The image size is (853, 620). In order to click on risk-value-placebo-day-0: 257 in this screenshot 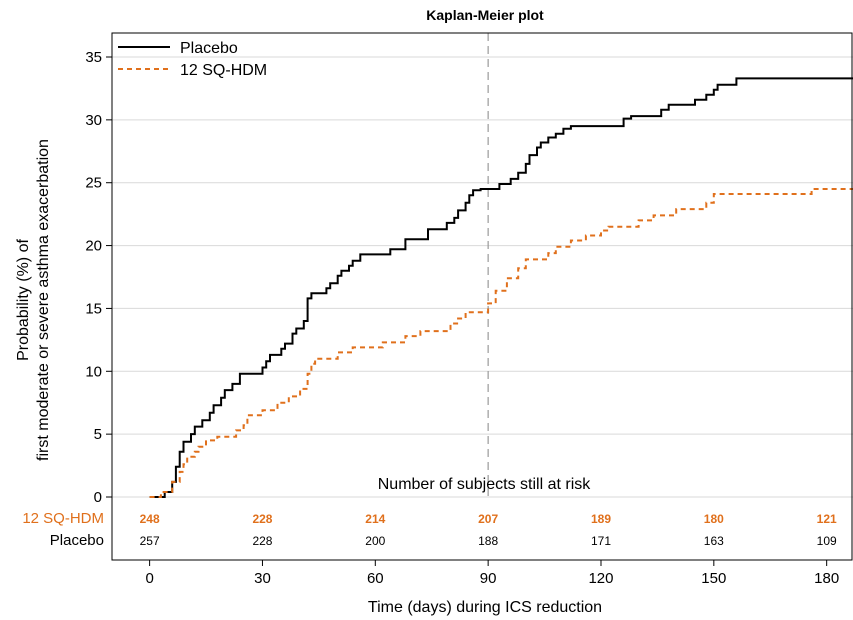, I will do `click(150, 541)`.